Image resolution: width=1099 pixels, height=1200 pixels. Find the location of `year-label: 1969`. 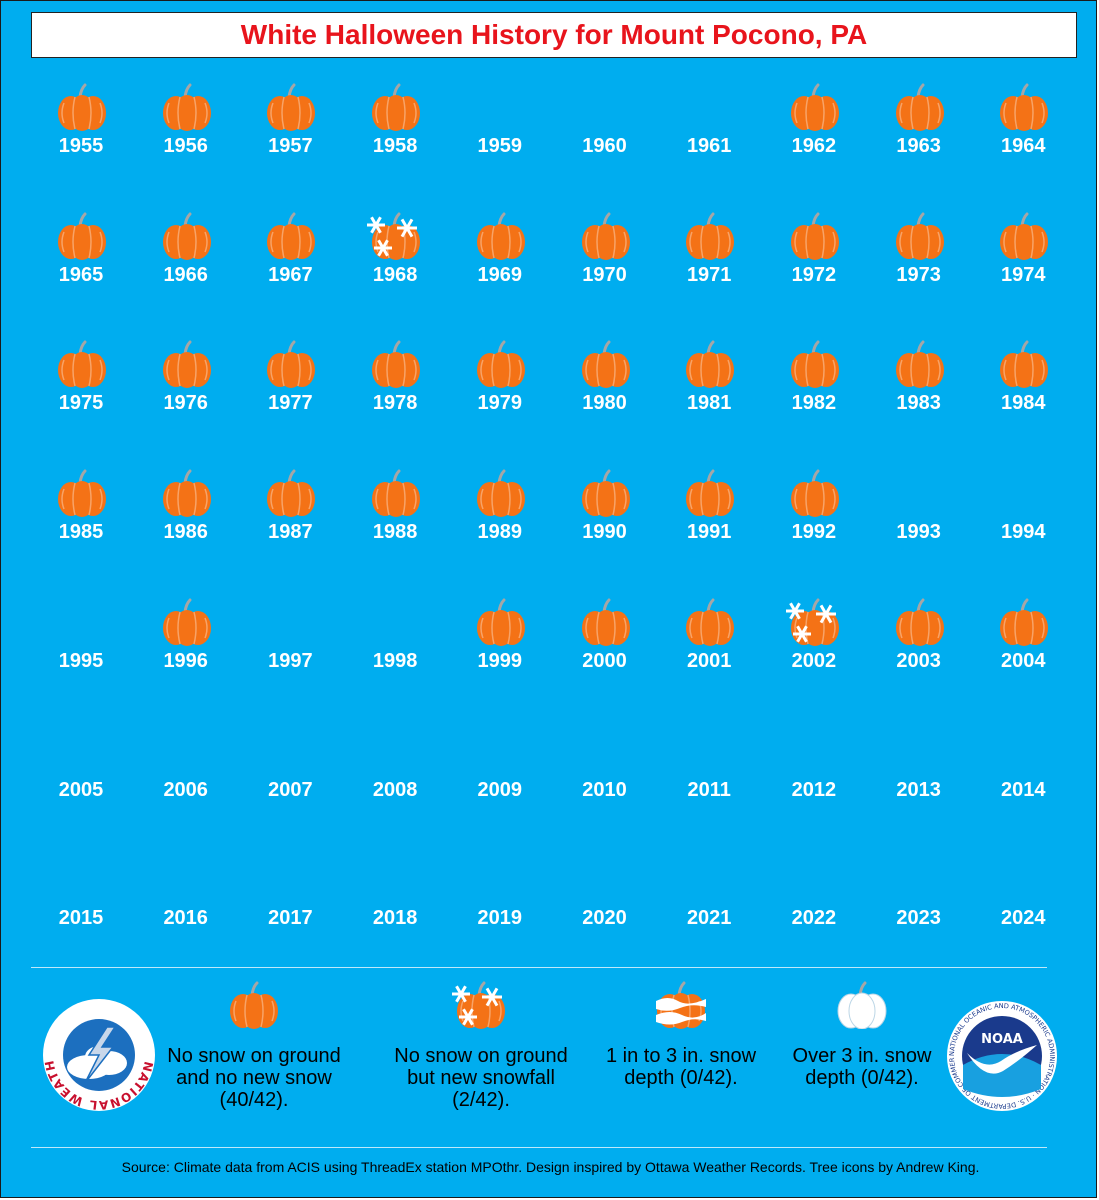

year-label: 1969 is located at coordinates (500, 274).